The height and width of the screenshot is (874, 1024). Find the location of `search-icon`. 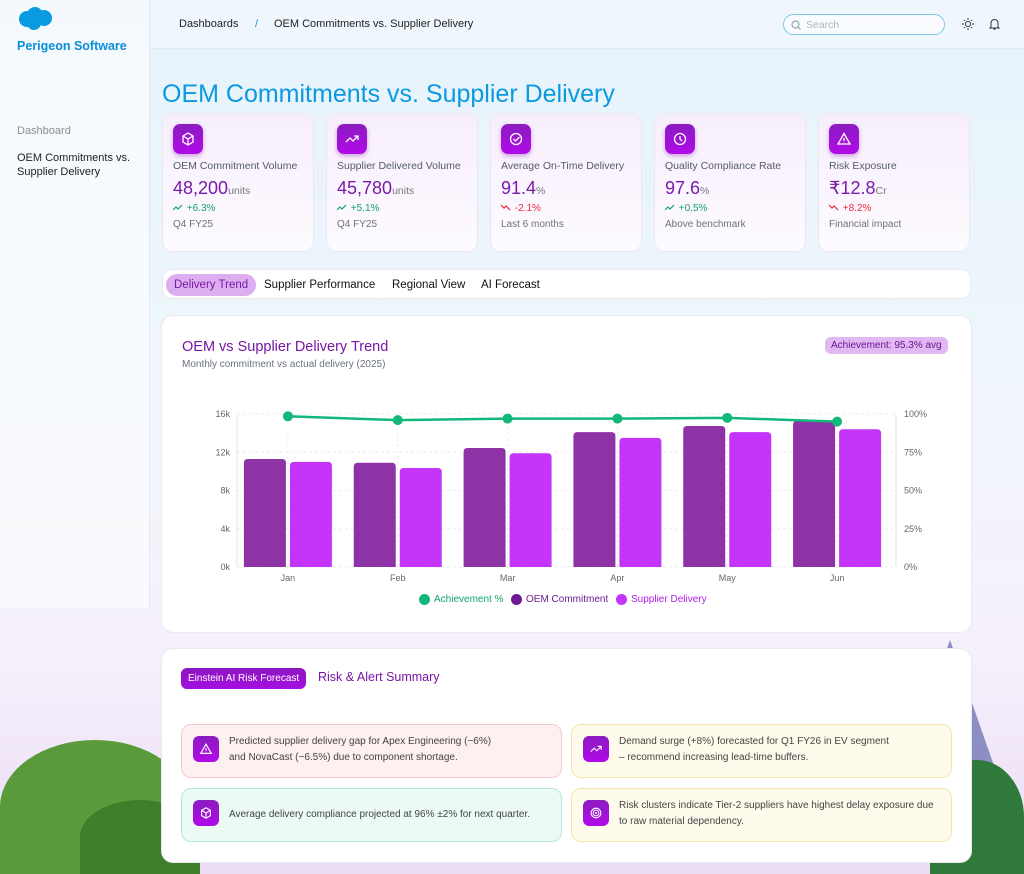

search-icon is located at coordinates (796, 25).